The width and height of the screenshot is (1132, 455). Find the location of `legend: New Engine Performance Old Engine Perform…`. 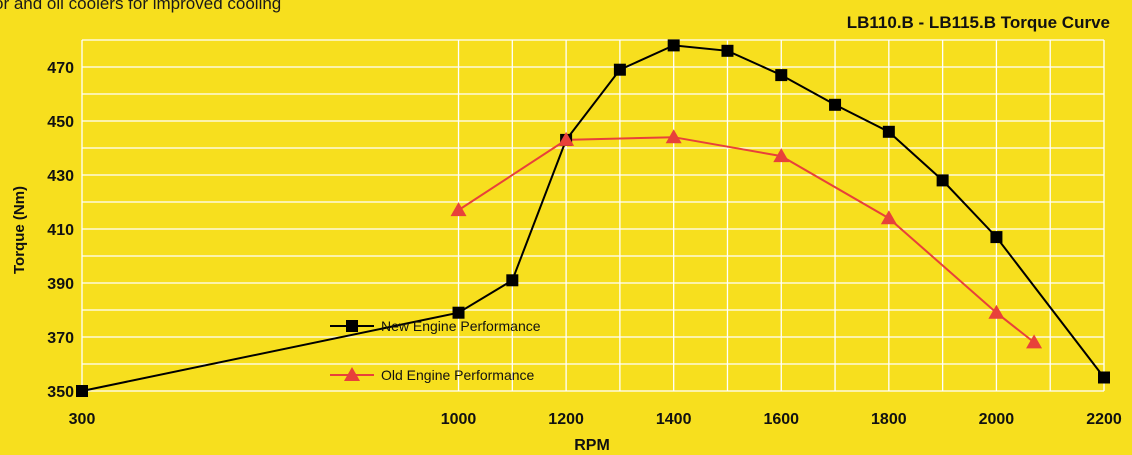

legend: New Engine Performance Old Engine Perform… is located at coordinates (435, 350).